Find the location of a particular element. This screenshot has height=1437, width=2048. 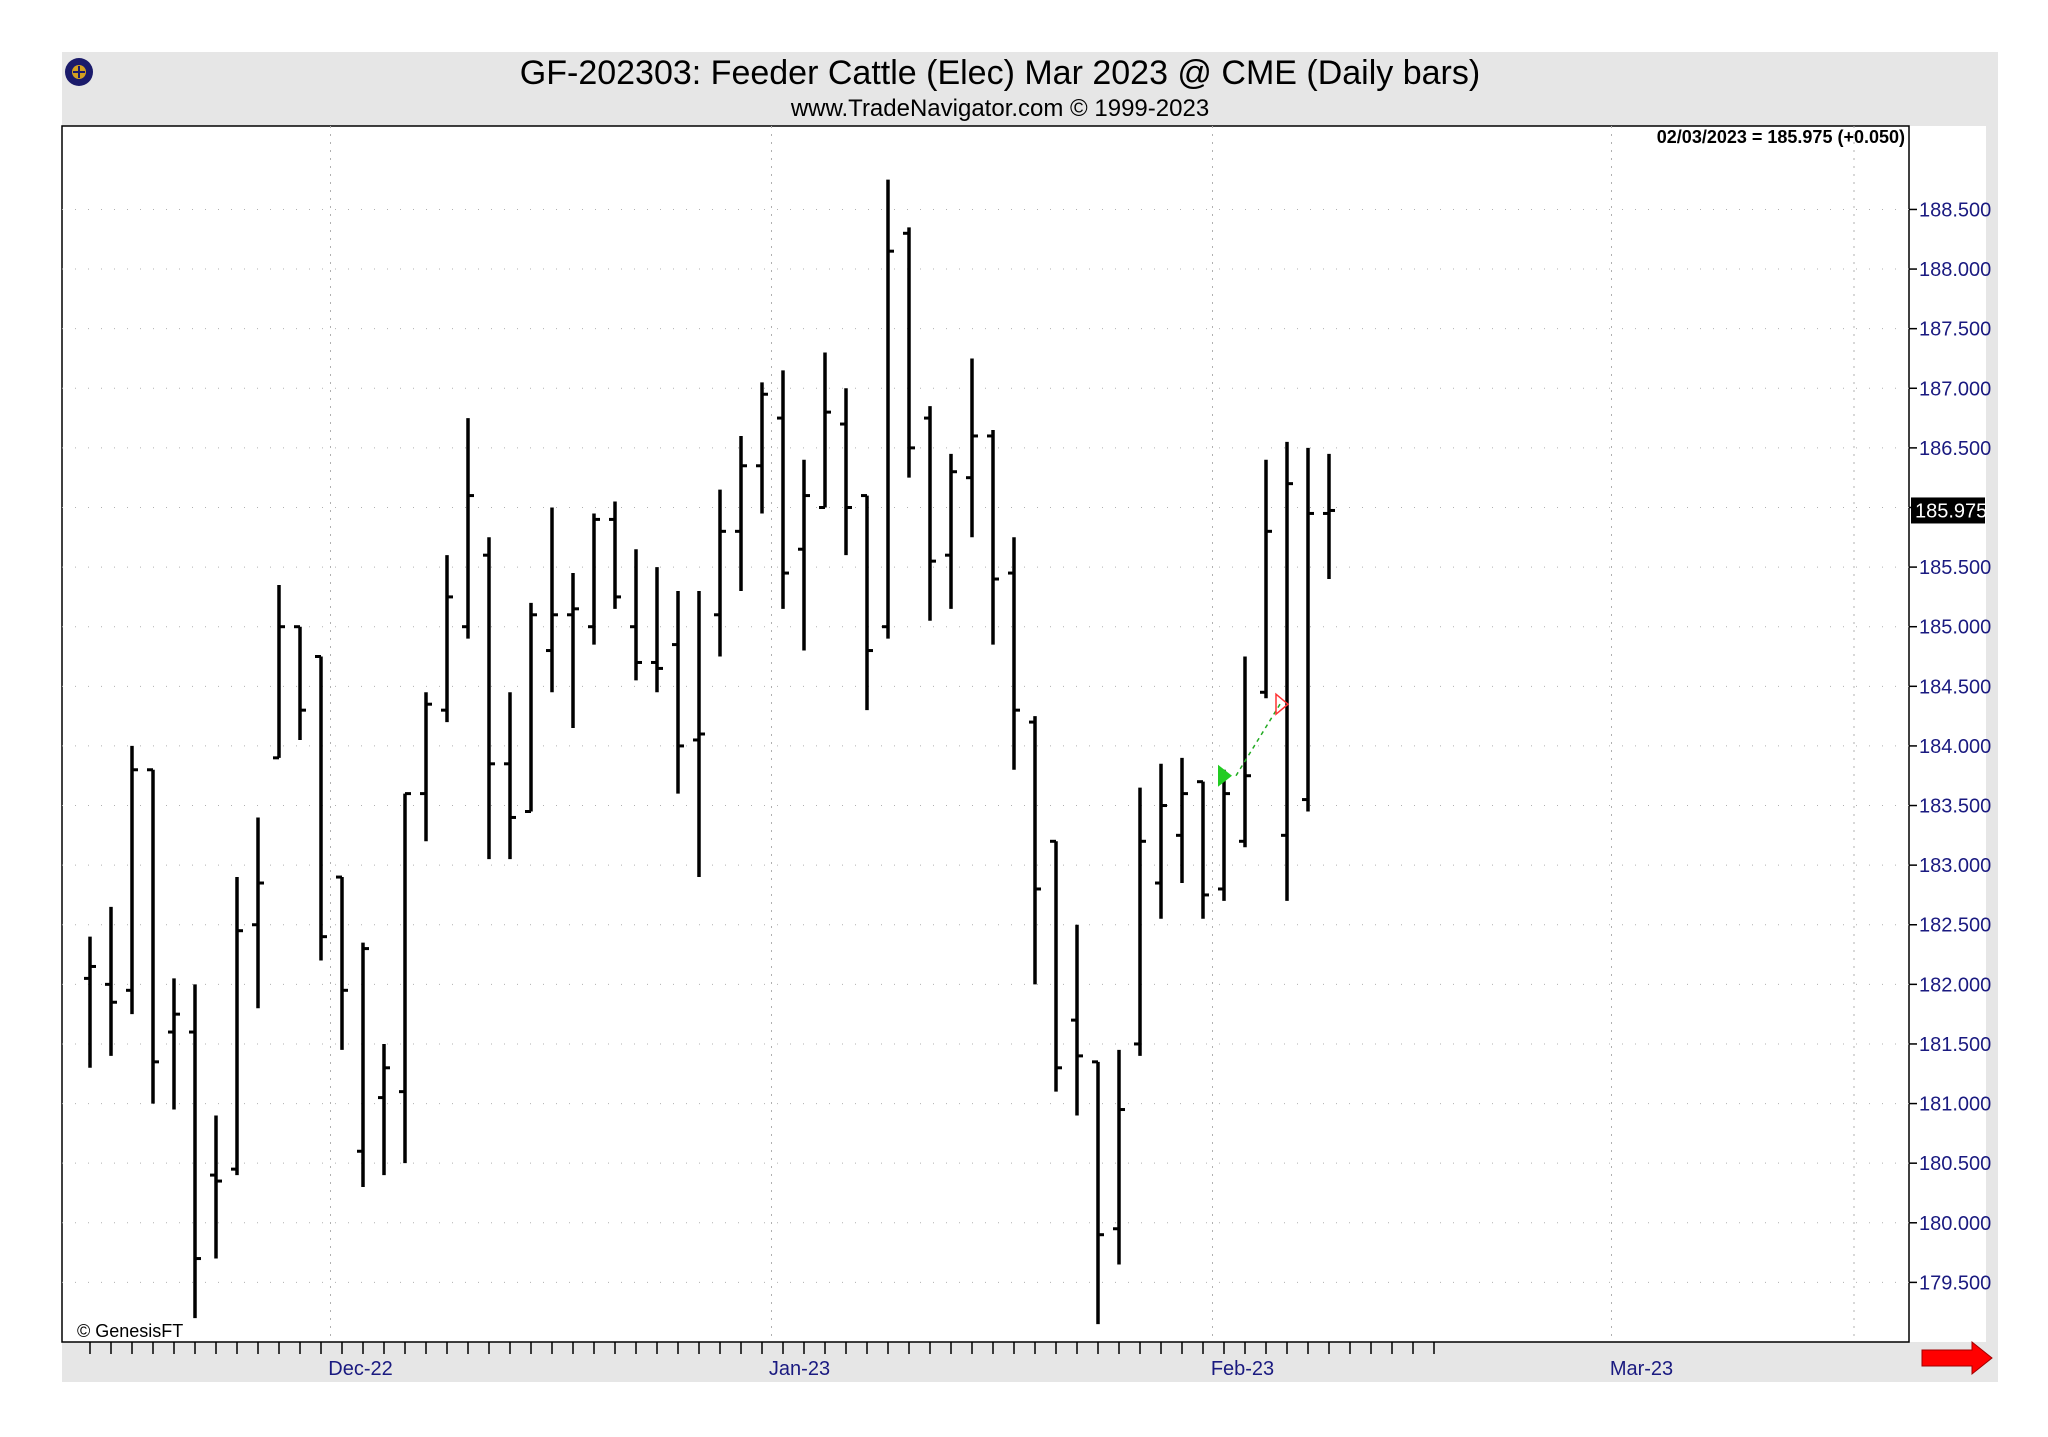

x-tick-label: Dec-22 is located at coordinates (360, 1369).